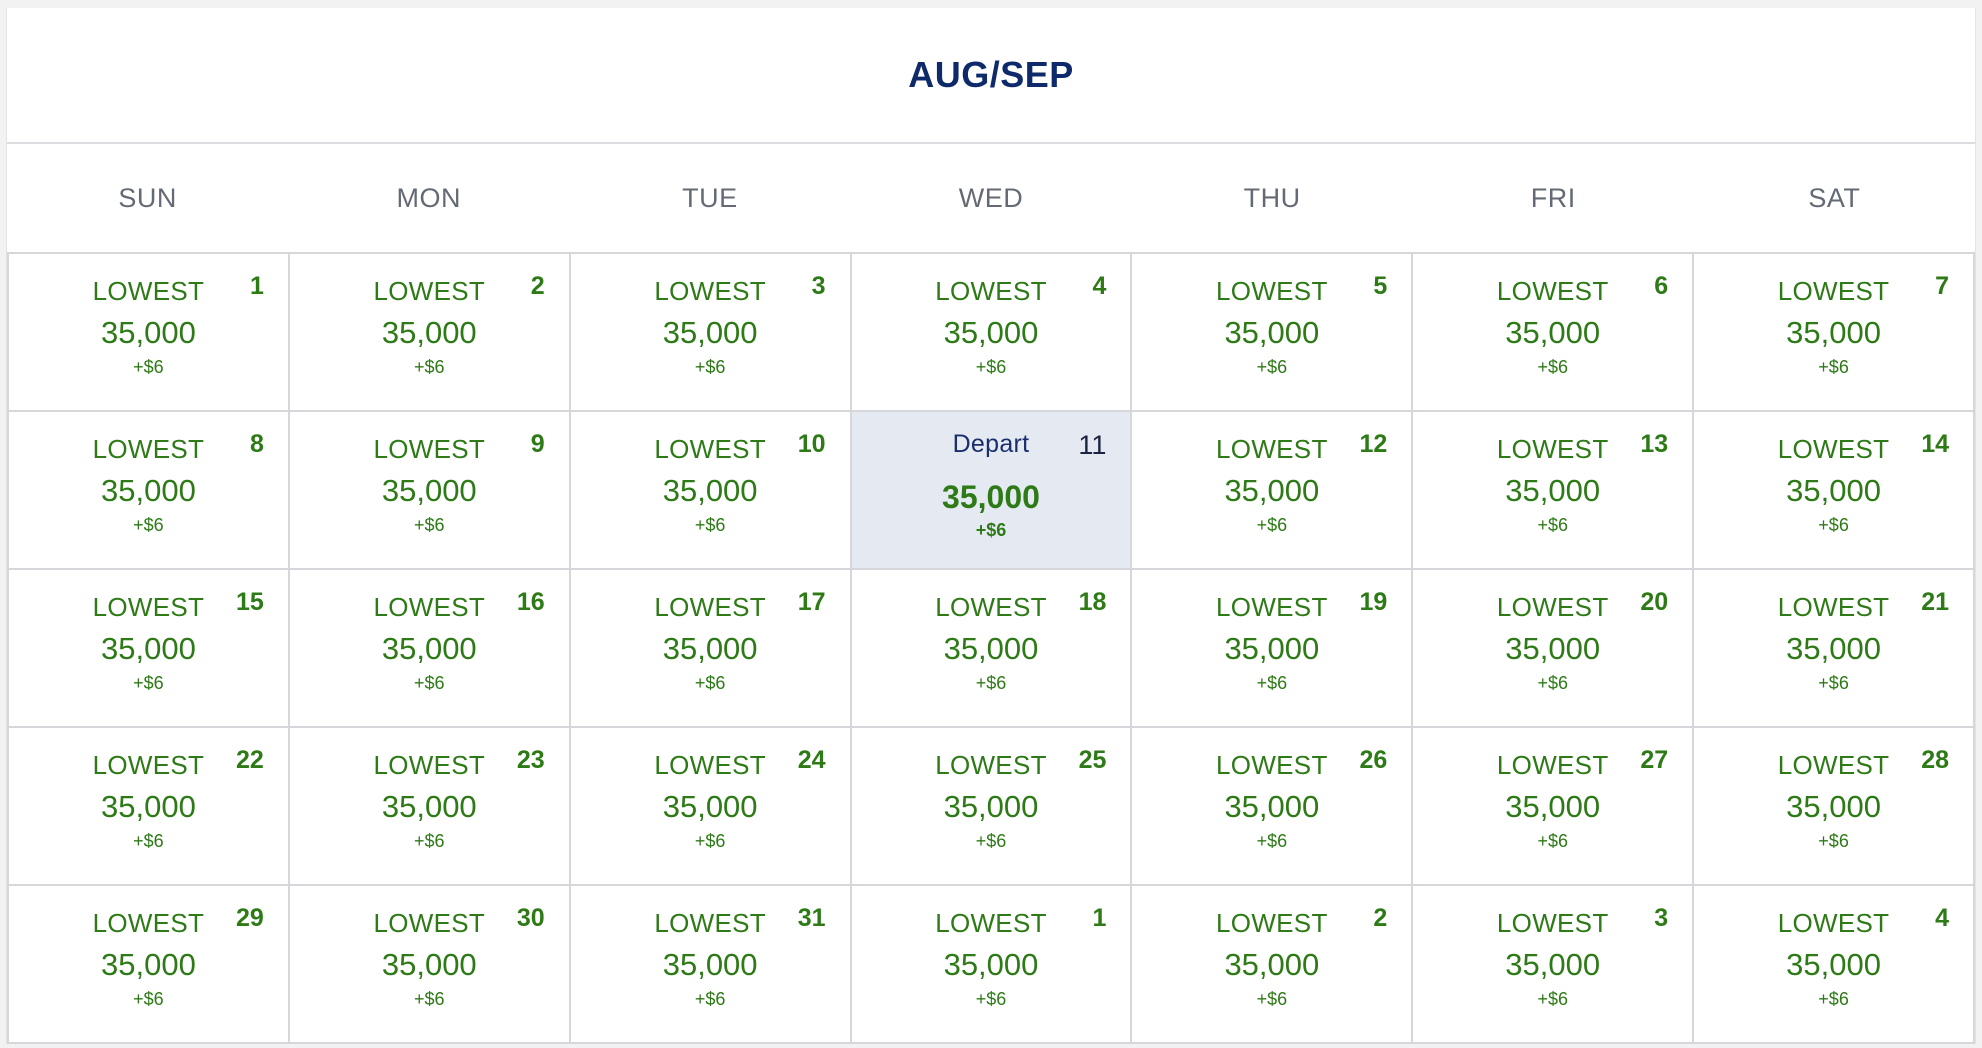  What do you see at coordinates (530, 918) in the screenshot?
I see `day-number: 30` at bounding box center [530, 918].